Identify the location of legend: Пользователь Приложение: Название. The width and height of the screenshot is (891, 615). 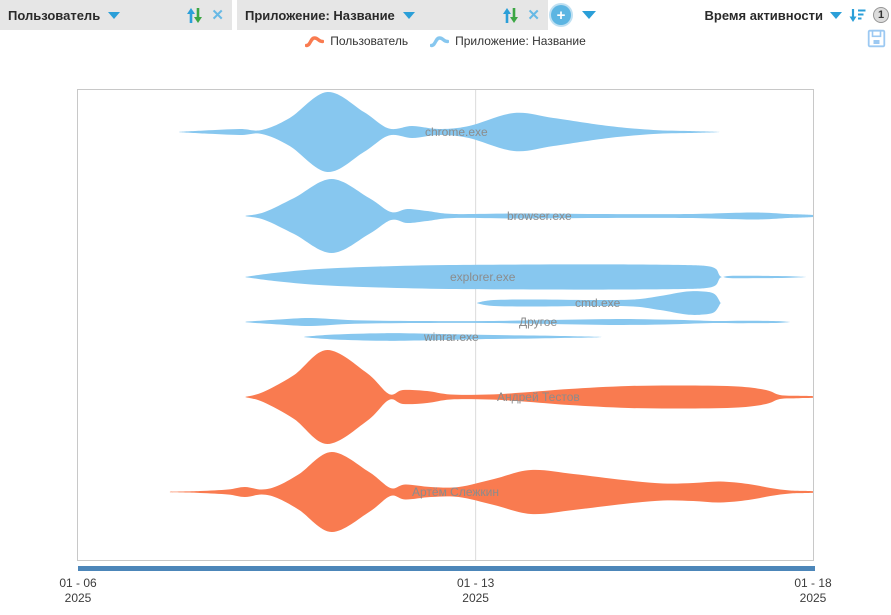
(445, 41).